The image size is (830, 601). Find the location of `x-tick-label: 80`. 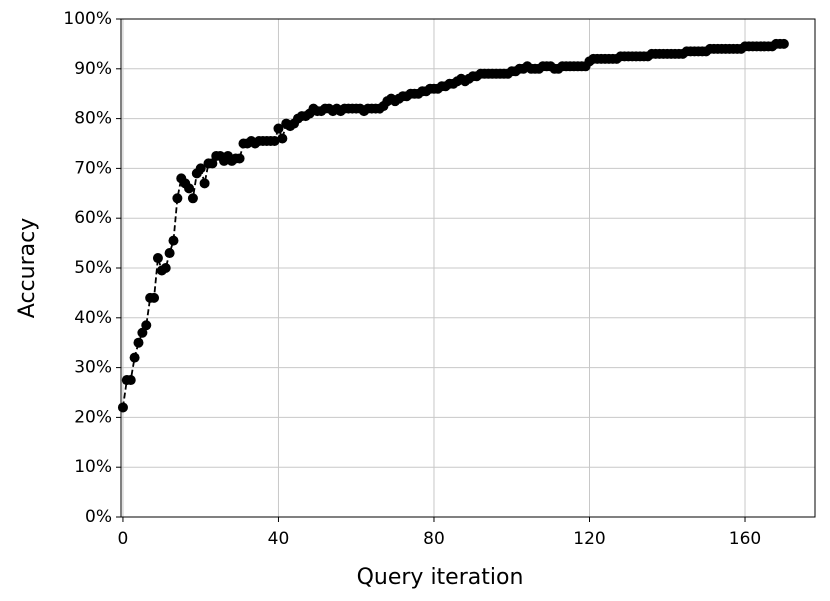

x-tick-label: 80 is located at coordinates (434, 539).